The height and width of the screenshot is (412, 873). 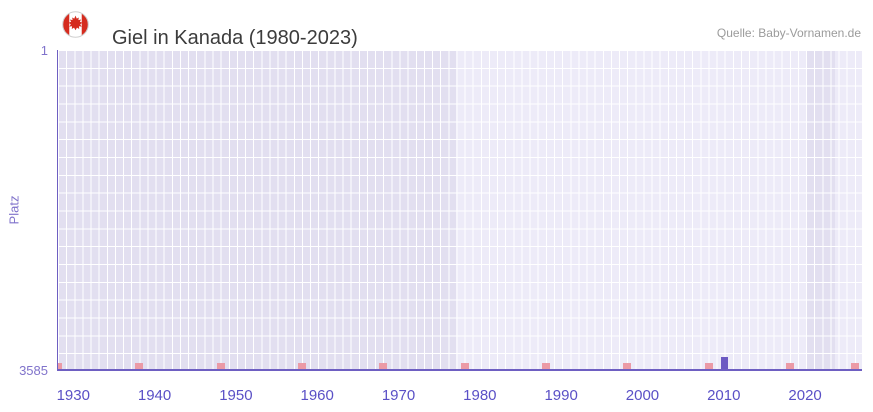 I want to click on x-tick-label: 2010, so click(x=724, y=395).